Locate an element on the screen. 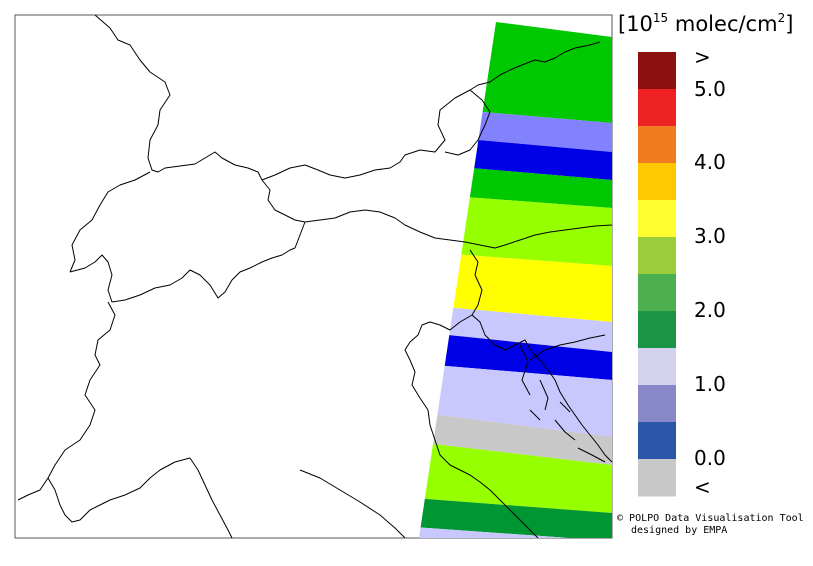  colorbar-labels: >5.0 4.0 3.0 2.0 1.0 0.0 < is located at coordinates (710, 272).